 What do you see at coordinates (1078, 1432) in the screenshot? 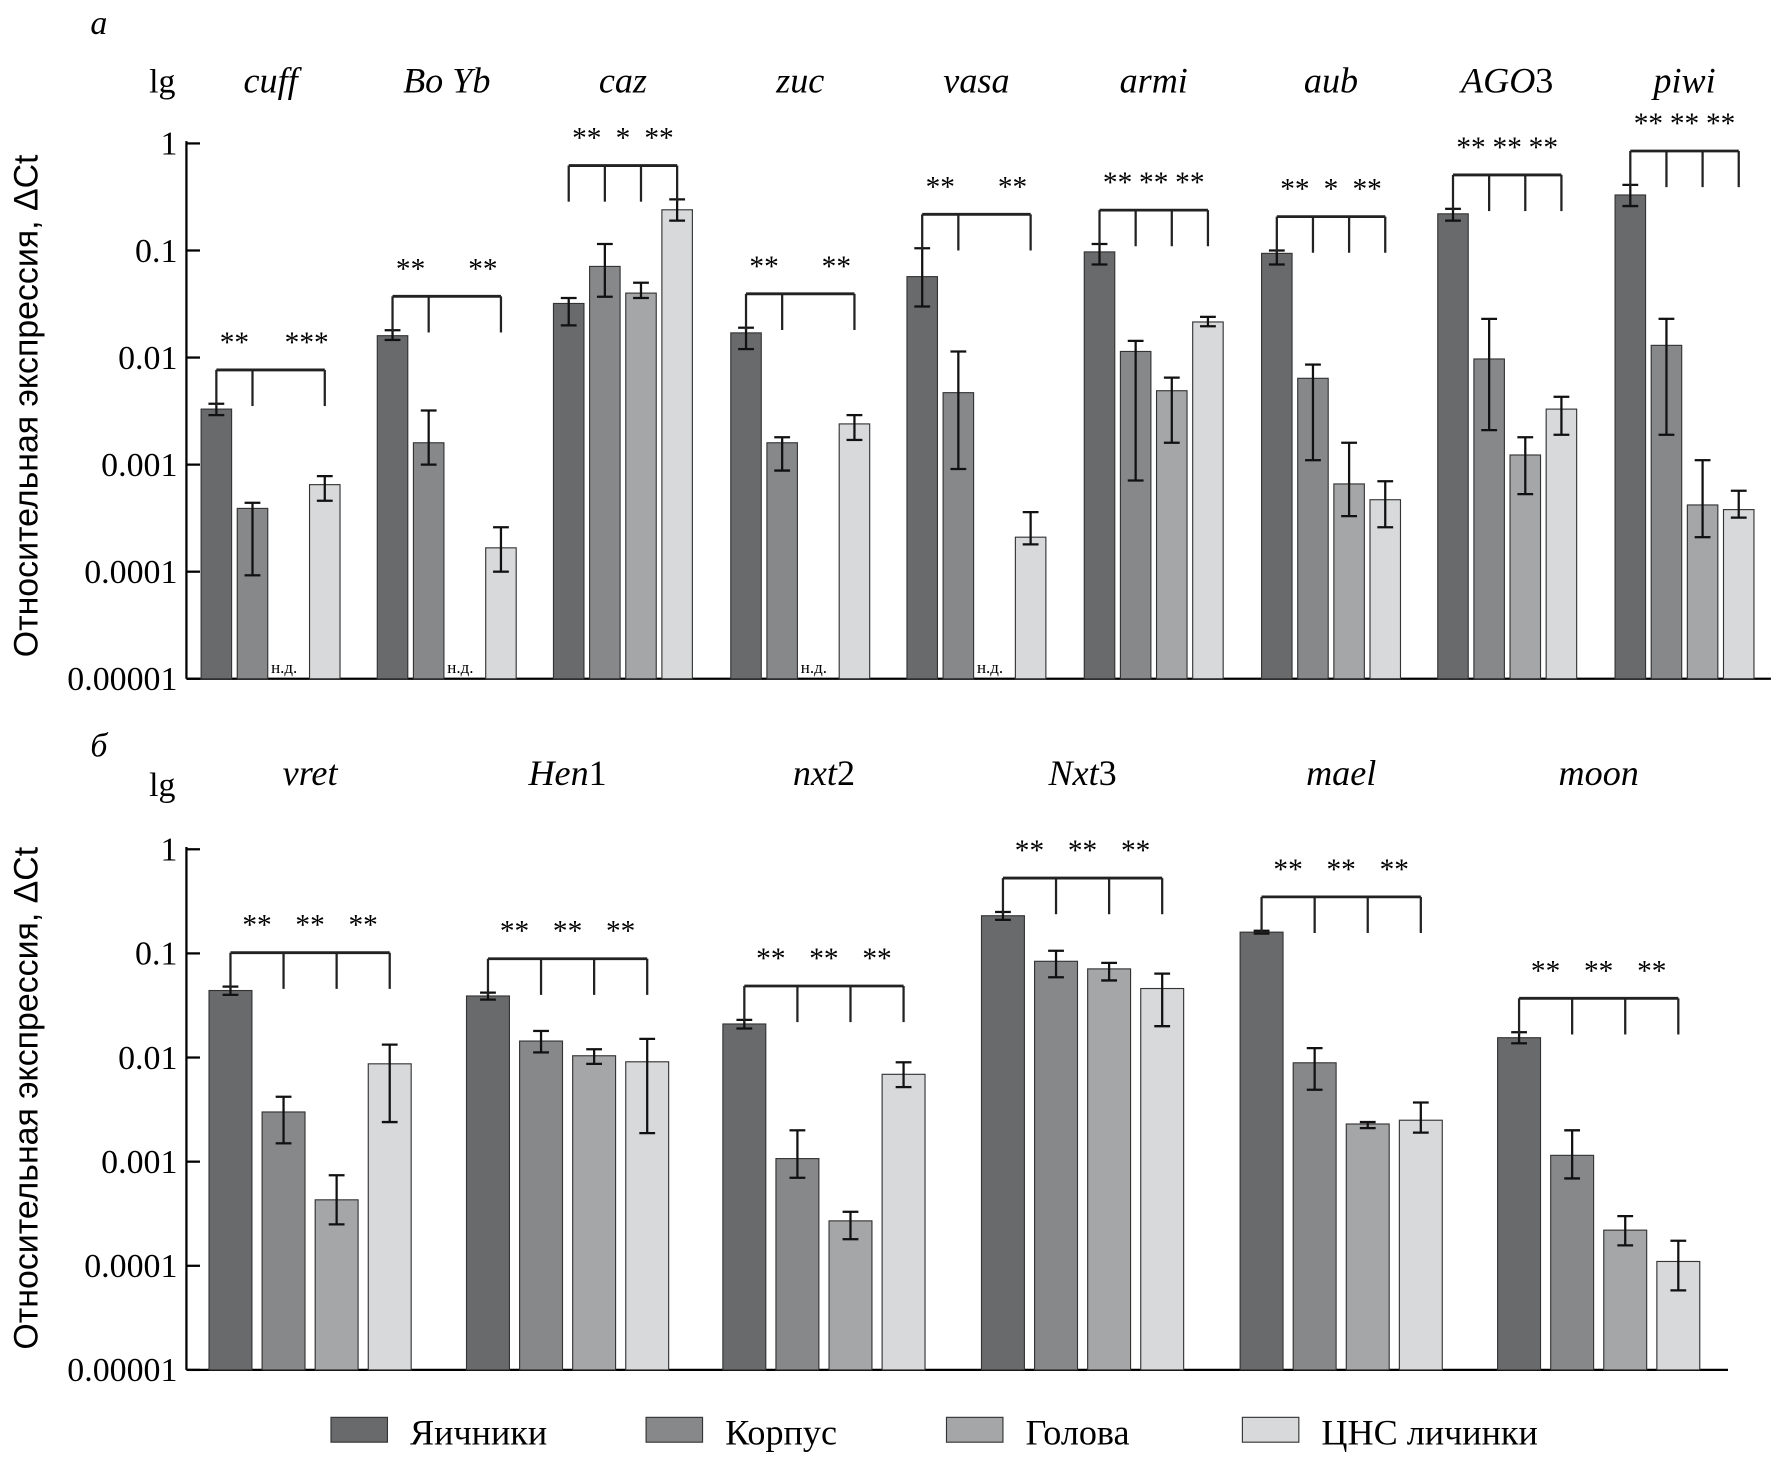
I see `legend-label: Голова` at bounding box center [1078, 1432].